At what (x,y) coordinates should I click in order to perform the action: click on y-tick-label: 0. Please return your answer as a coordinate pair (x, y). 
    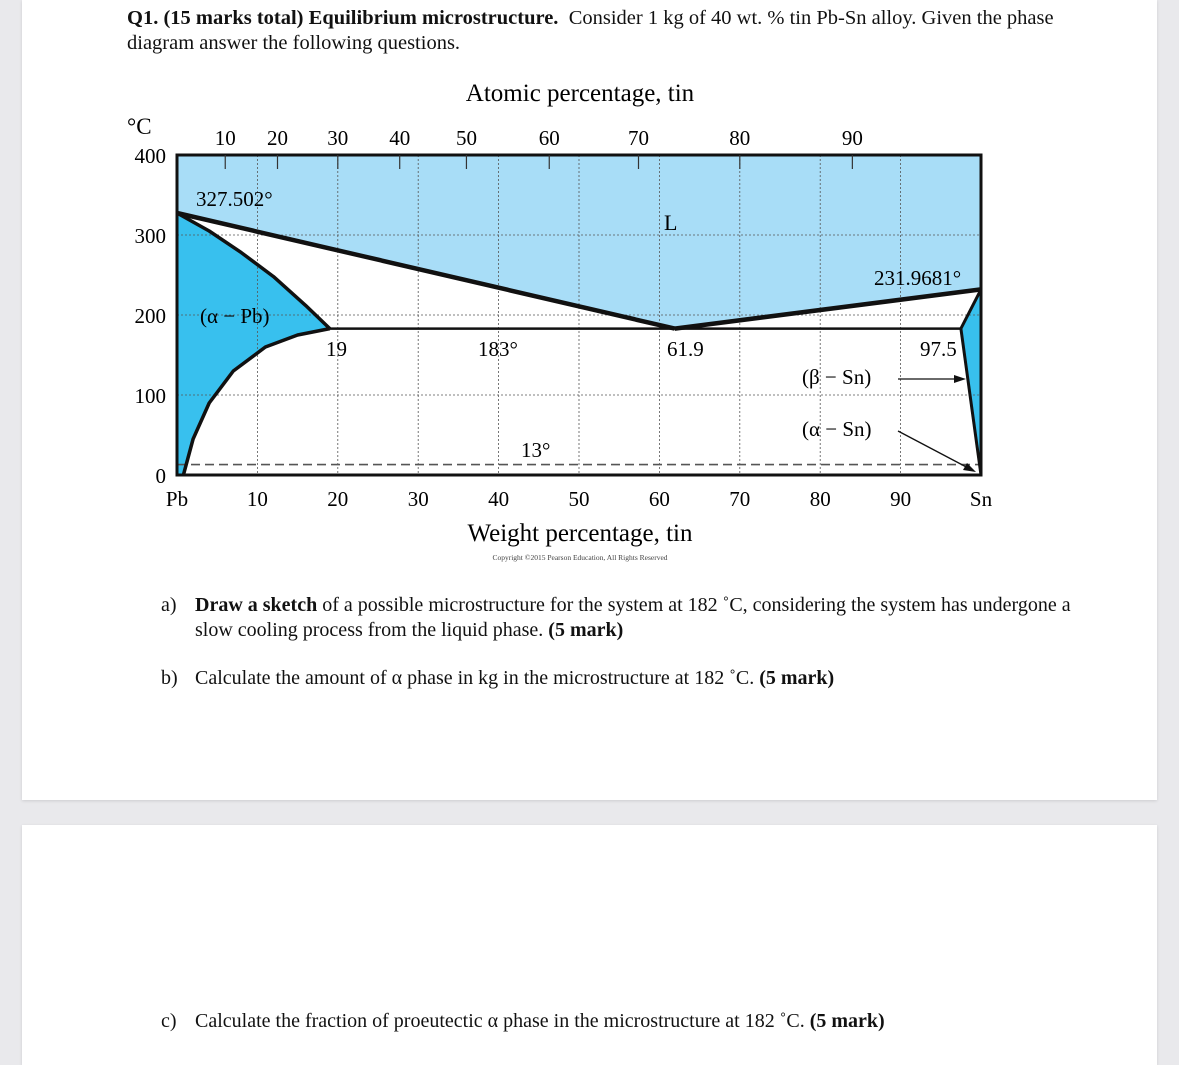
    Looking at the image, I should click on (161, 476).